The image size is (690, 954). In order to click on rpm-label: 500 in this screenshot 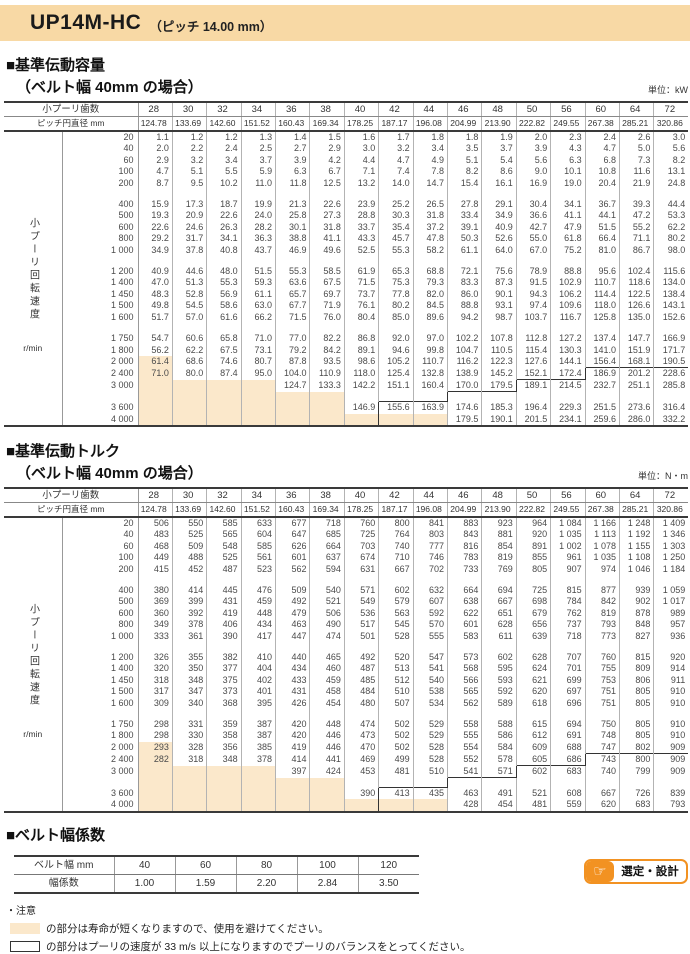, I will do `click(100, 602)`.